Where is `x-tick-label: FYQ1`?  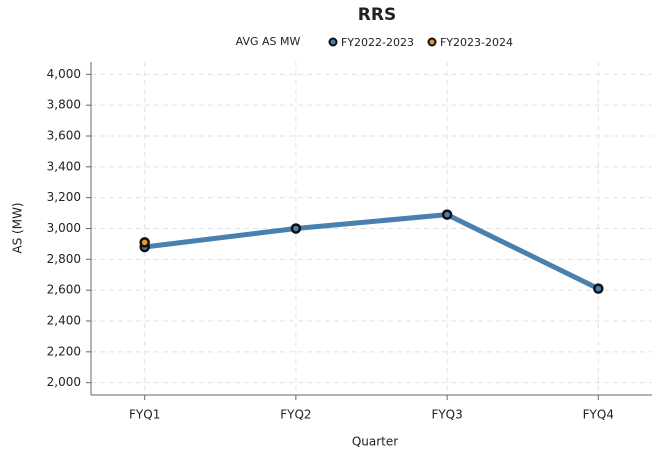 x-tick-label: FYQ1 is located at coordinates (144, 415).